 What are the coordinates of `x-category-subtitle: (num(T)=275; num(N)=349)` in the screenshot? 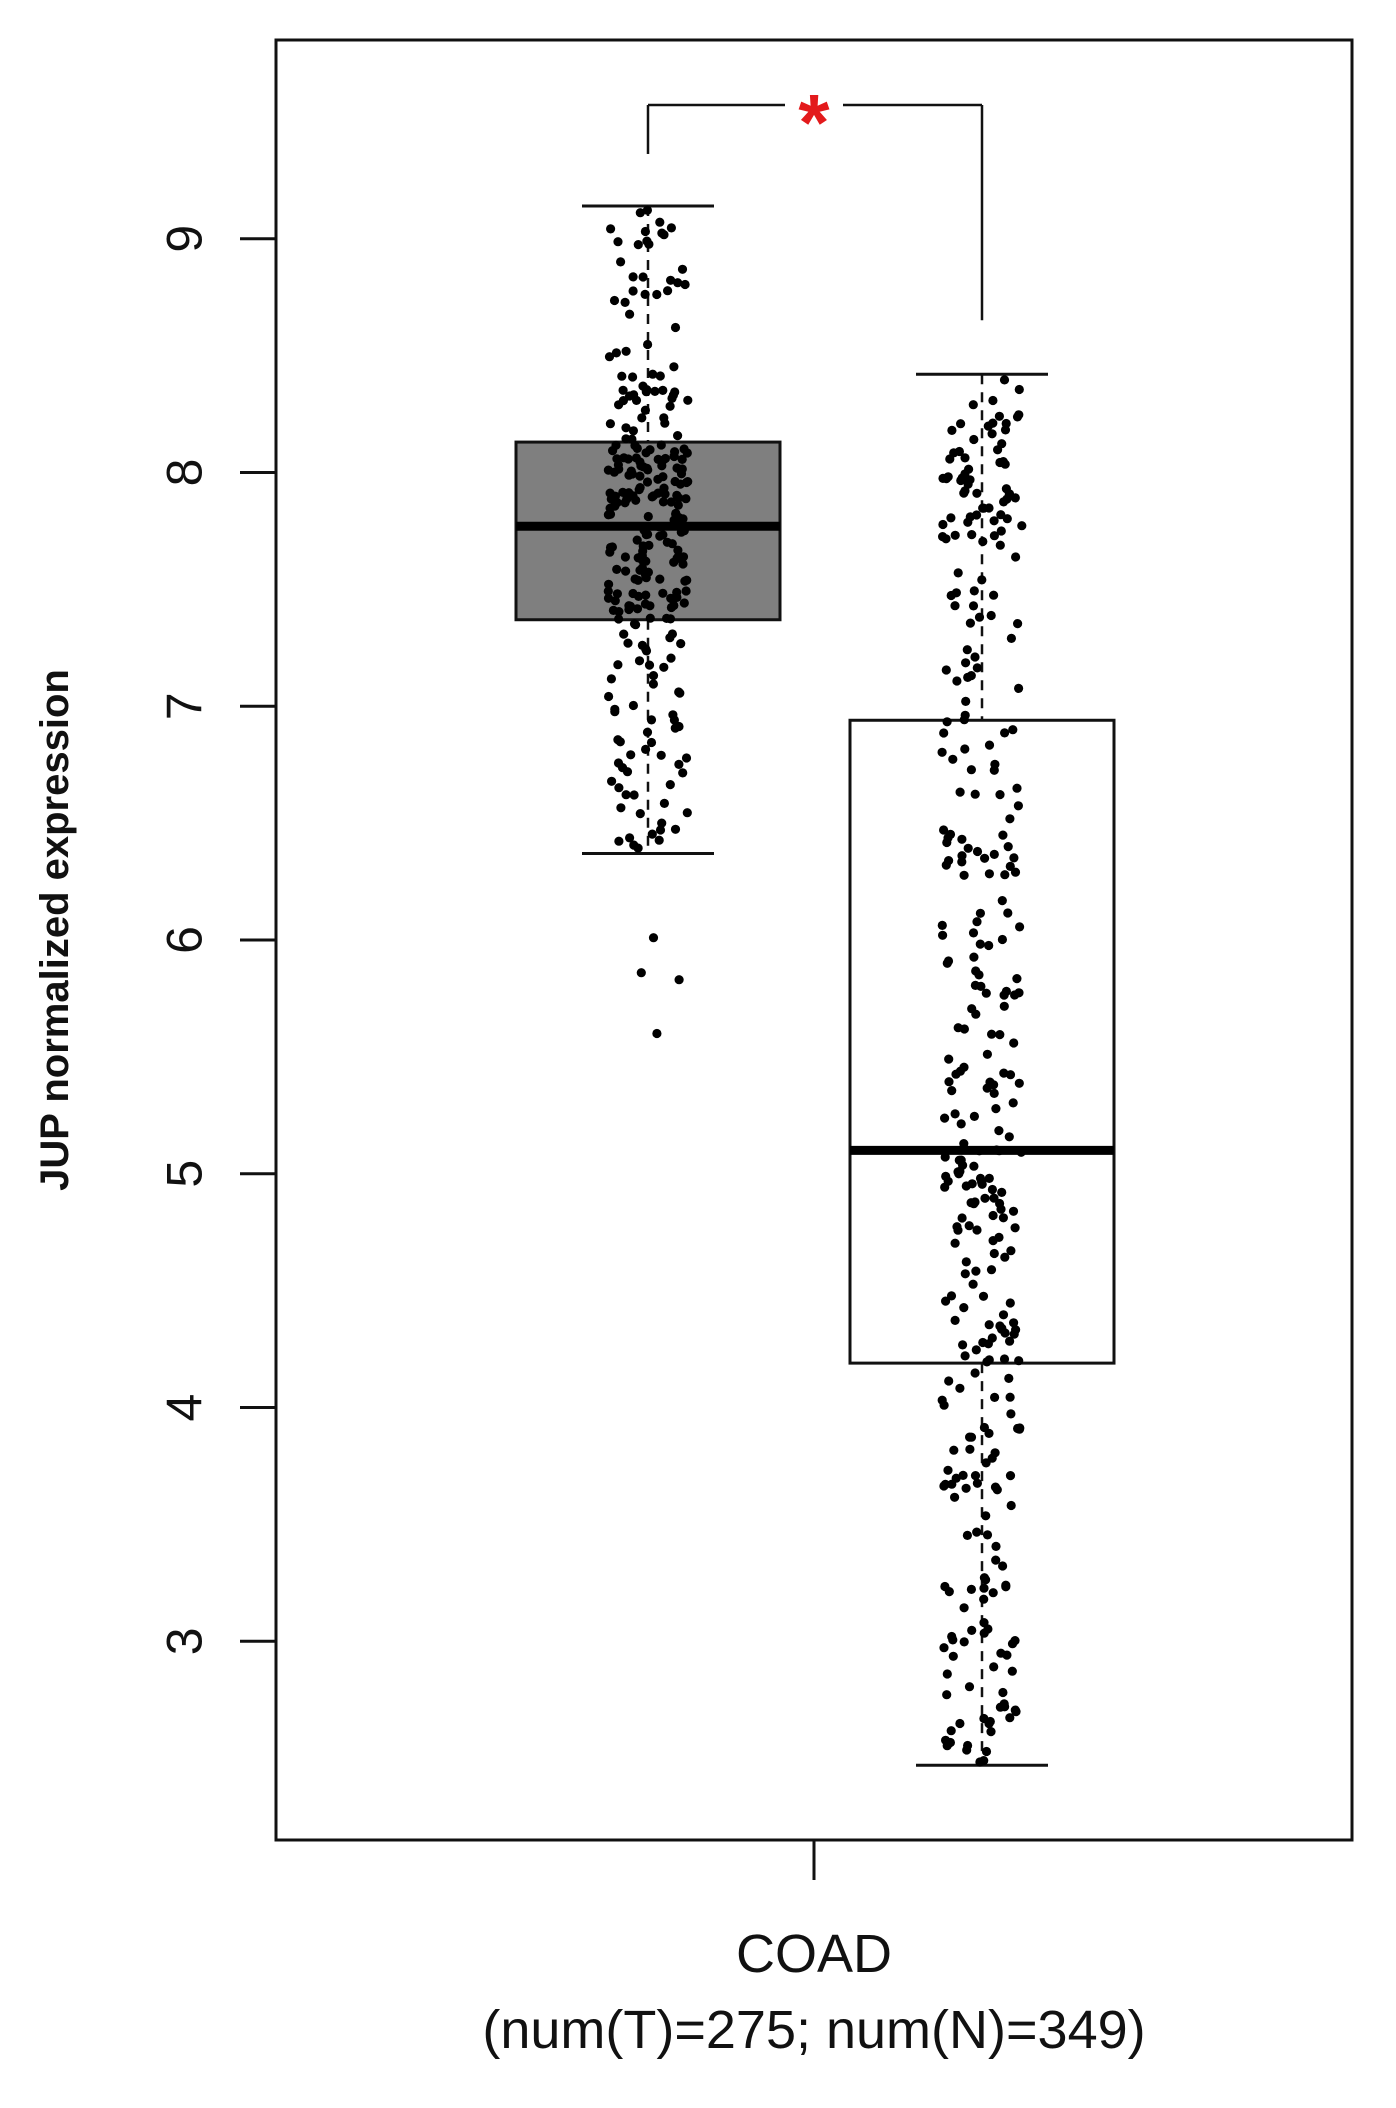 It's located at (813, 2030).